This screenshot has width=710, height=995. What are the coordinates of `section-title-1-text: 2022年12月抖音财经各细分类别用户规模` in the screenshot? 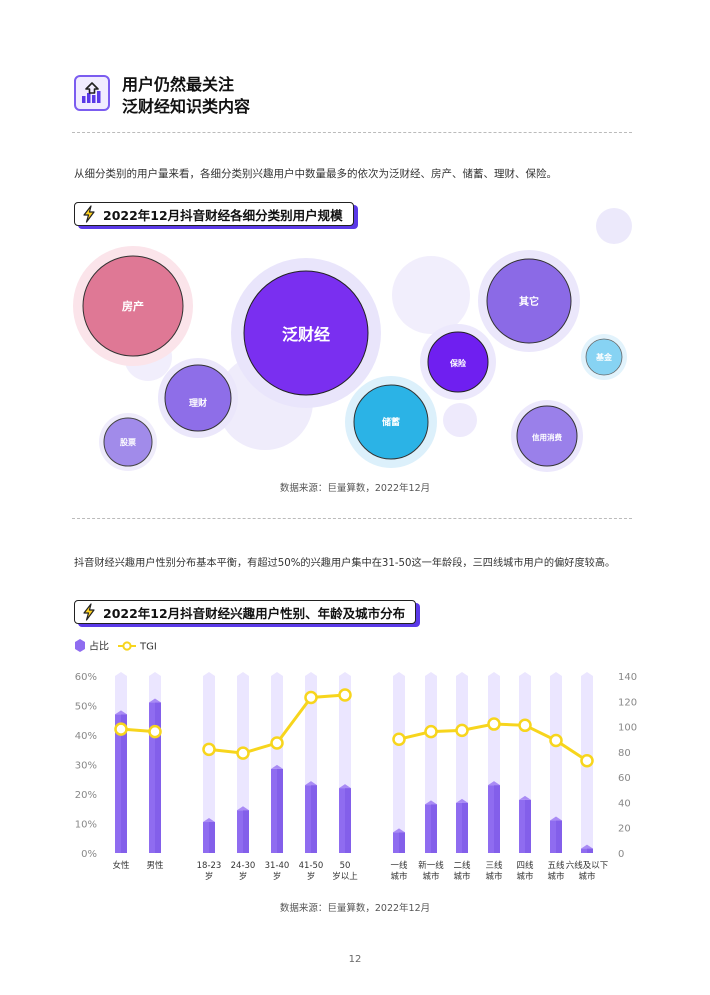 It's located at (223, 215).